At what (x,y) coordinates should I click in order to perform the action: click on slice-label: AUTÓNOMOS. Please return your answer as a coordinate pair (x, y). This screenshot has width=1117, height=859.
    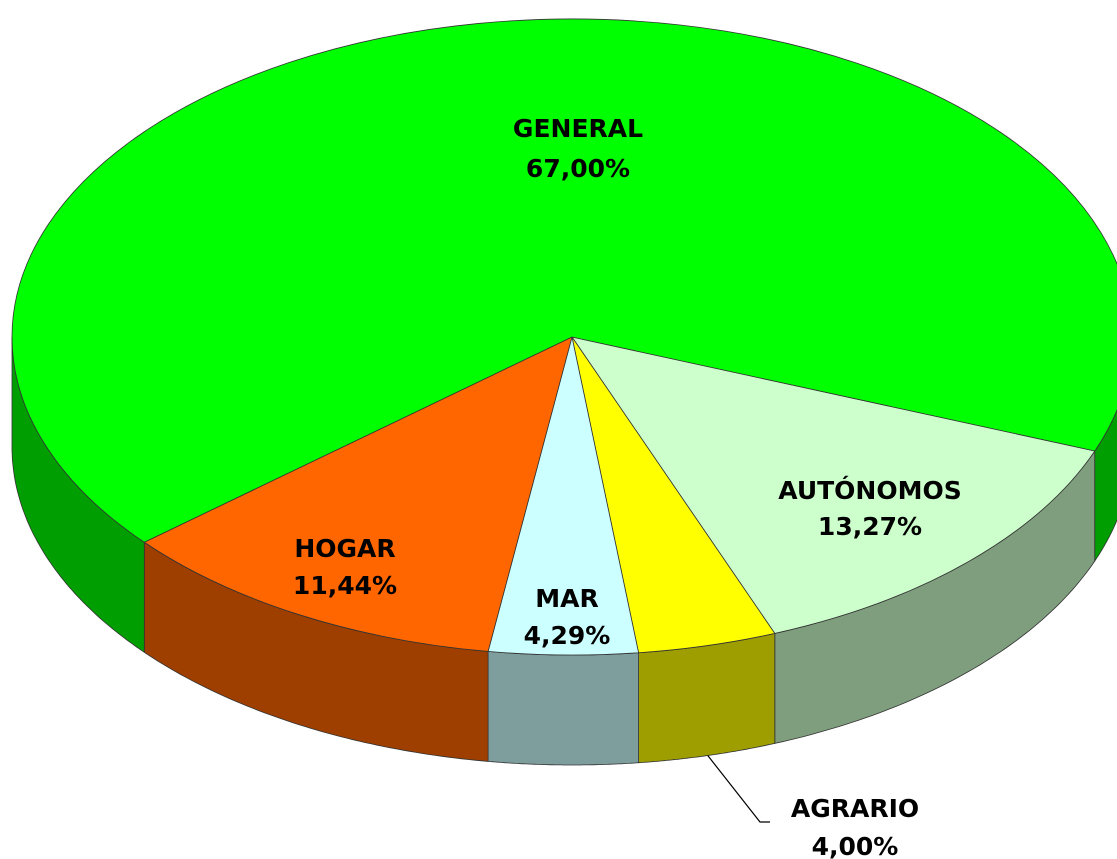
    Looking at the image, I should click on (870, 490).